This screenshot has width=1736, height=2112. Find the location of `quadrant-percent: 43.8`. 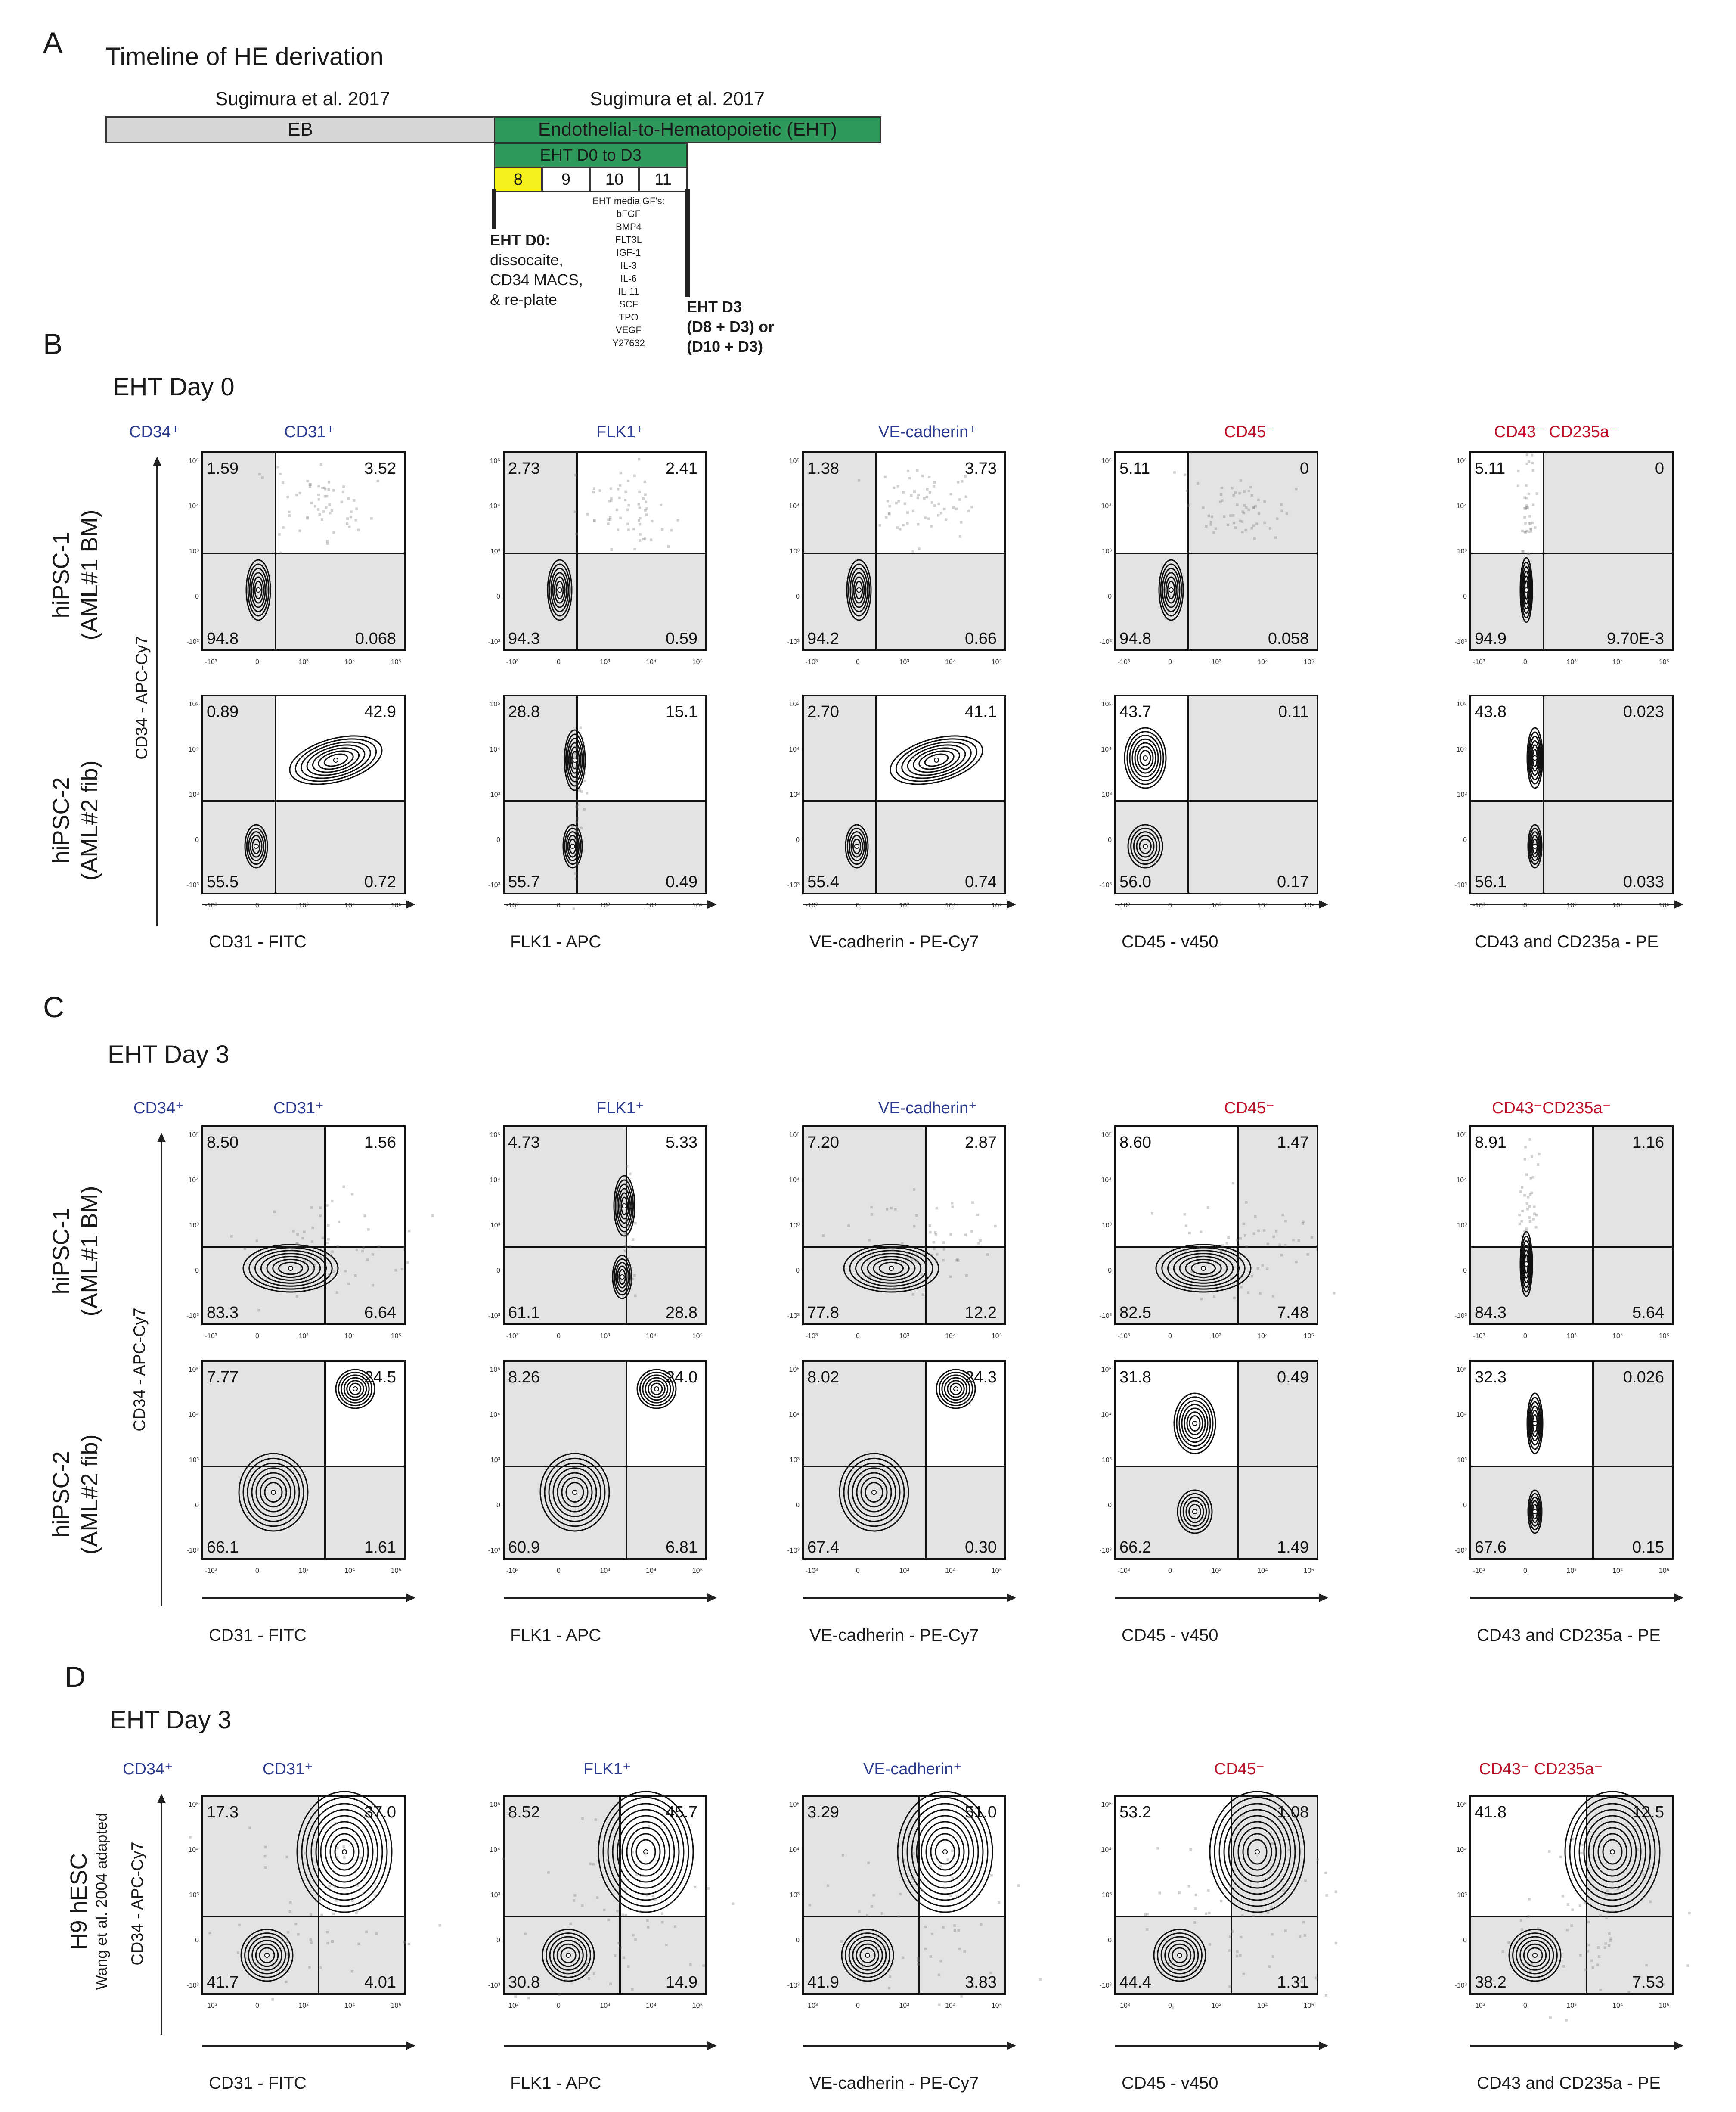

quadrant-percent: 43.8 is located at coordinates (1491, 712).